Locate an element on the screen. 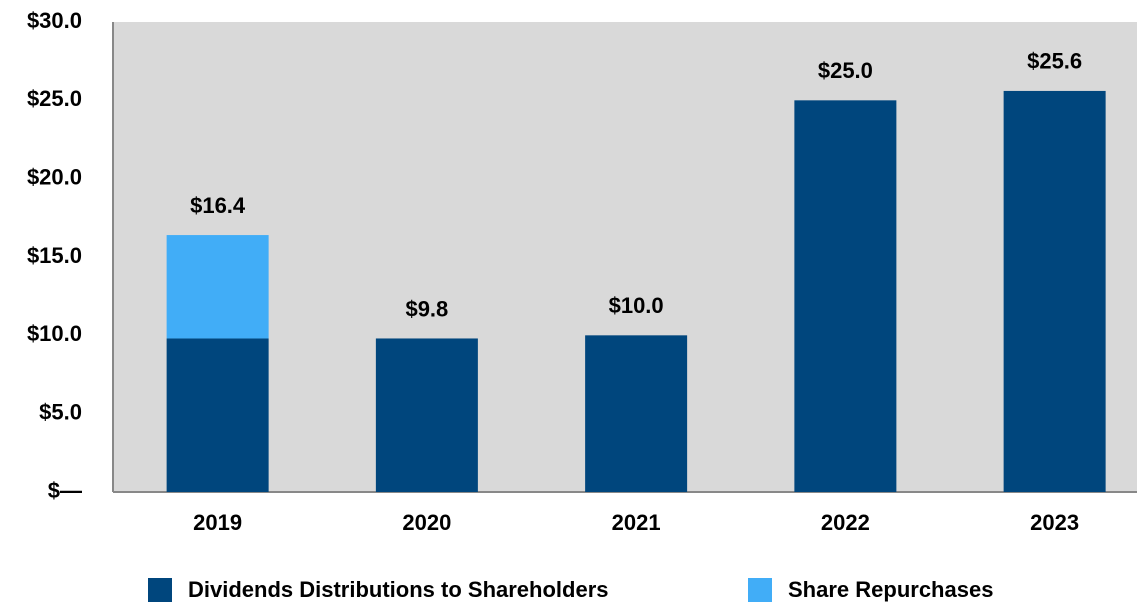 The width and height of the screenshot is (1137, 604). y-tick-label: $— is located at coordinates (65, 490).